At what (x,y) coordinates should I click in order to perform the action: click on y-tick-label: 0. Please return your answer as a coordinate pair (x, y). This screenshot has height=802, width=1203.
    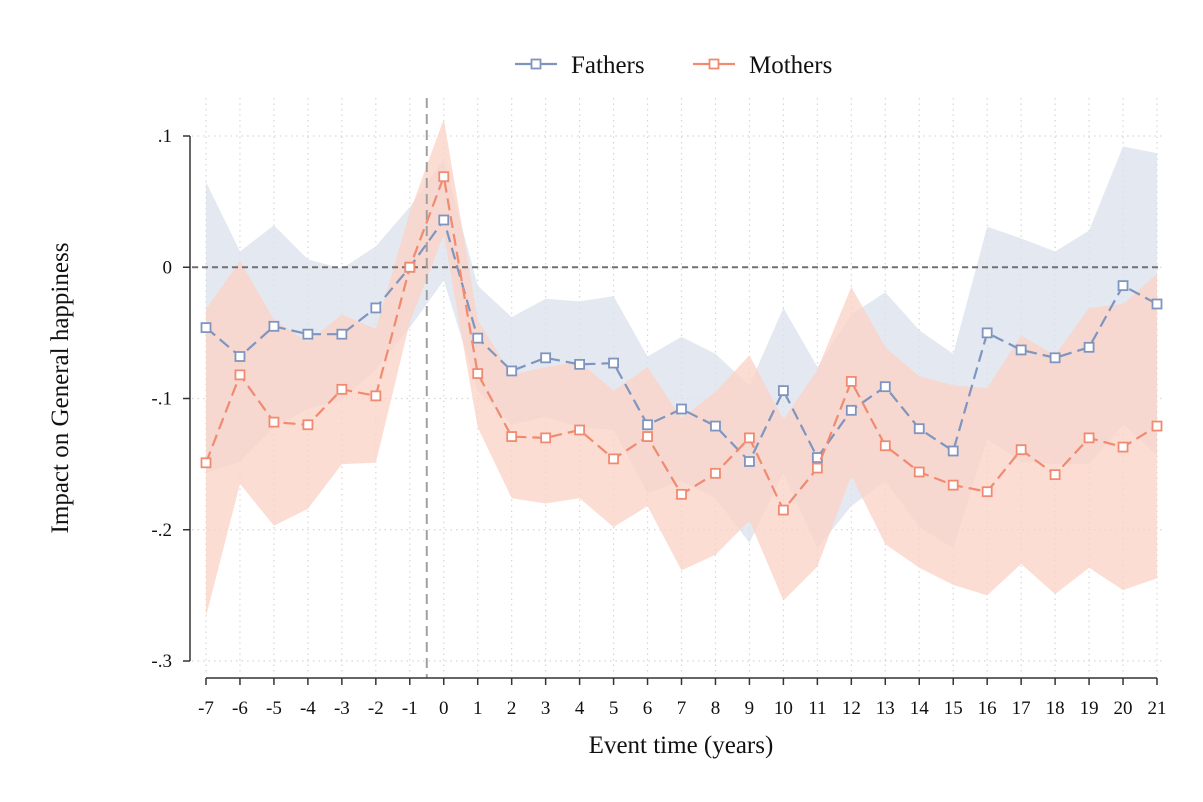
    Looking at the image, I should click on (168, 267).